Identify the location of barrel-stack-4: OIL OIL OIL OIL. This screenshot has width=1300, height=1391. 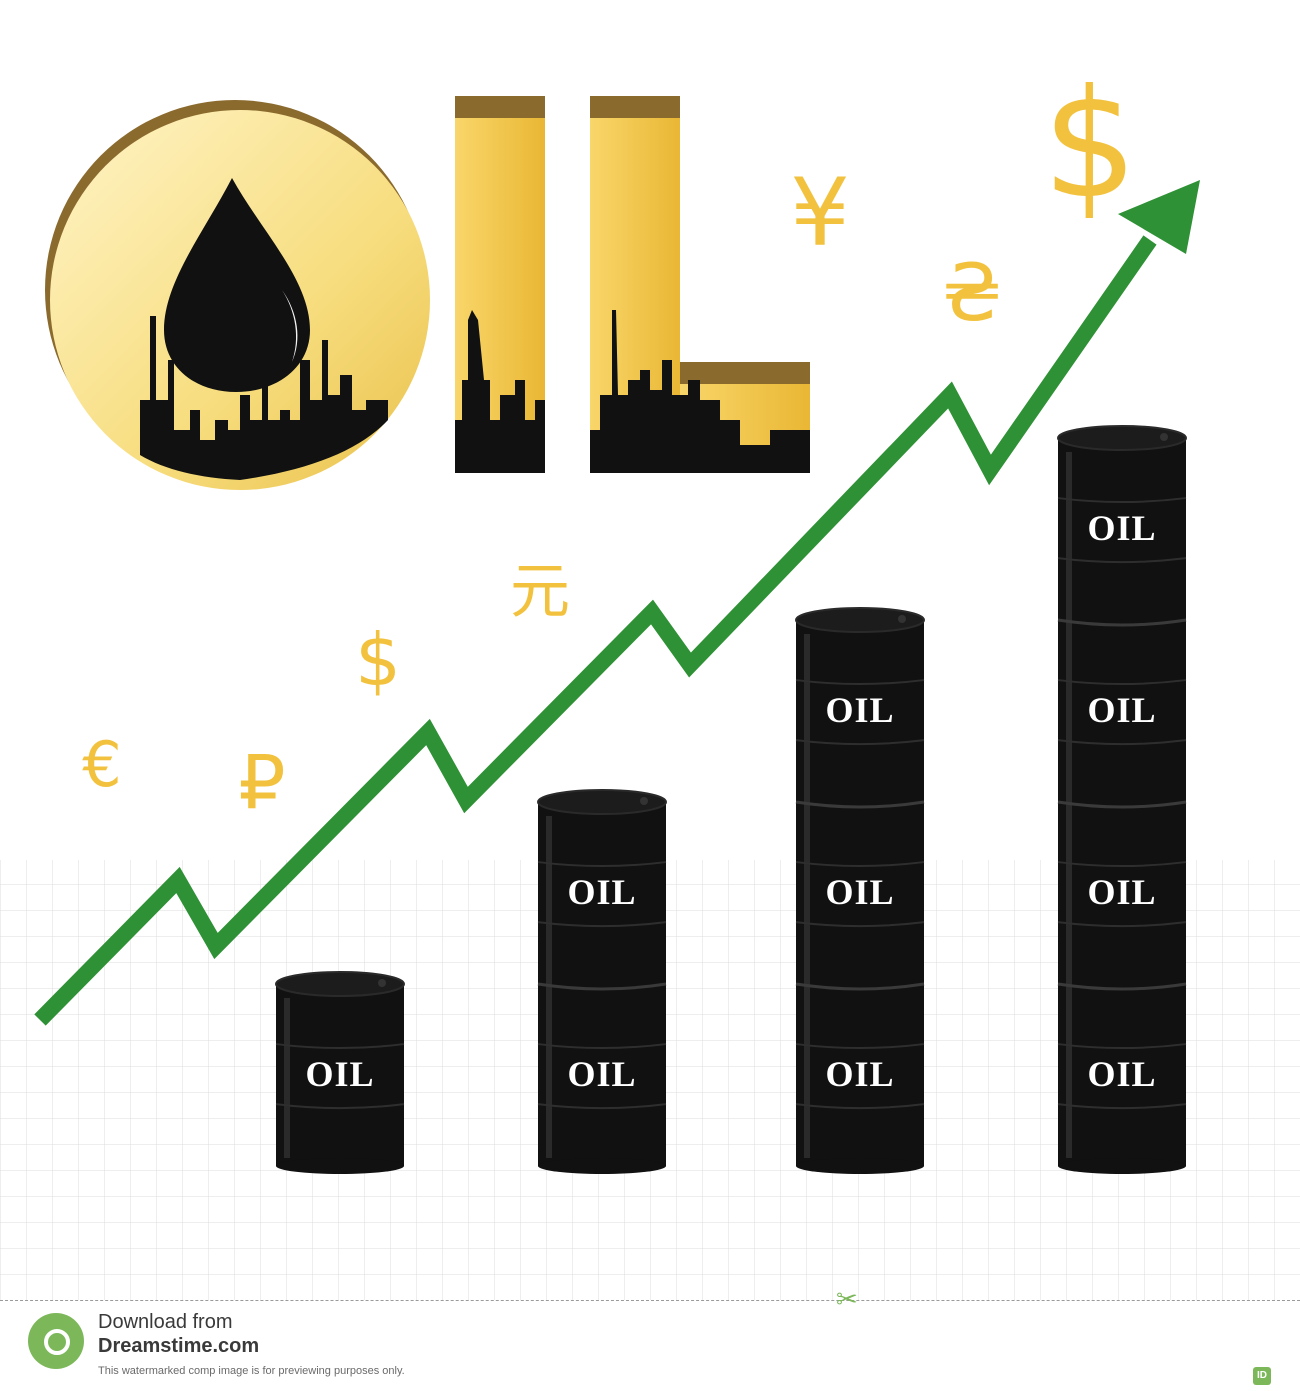
(1122, 800).